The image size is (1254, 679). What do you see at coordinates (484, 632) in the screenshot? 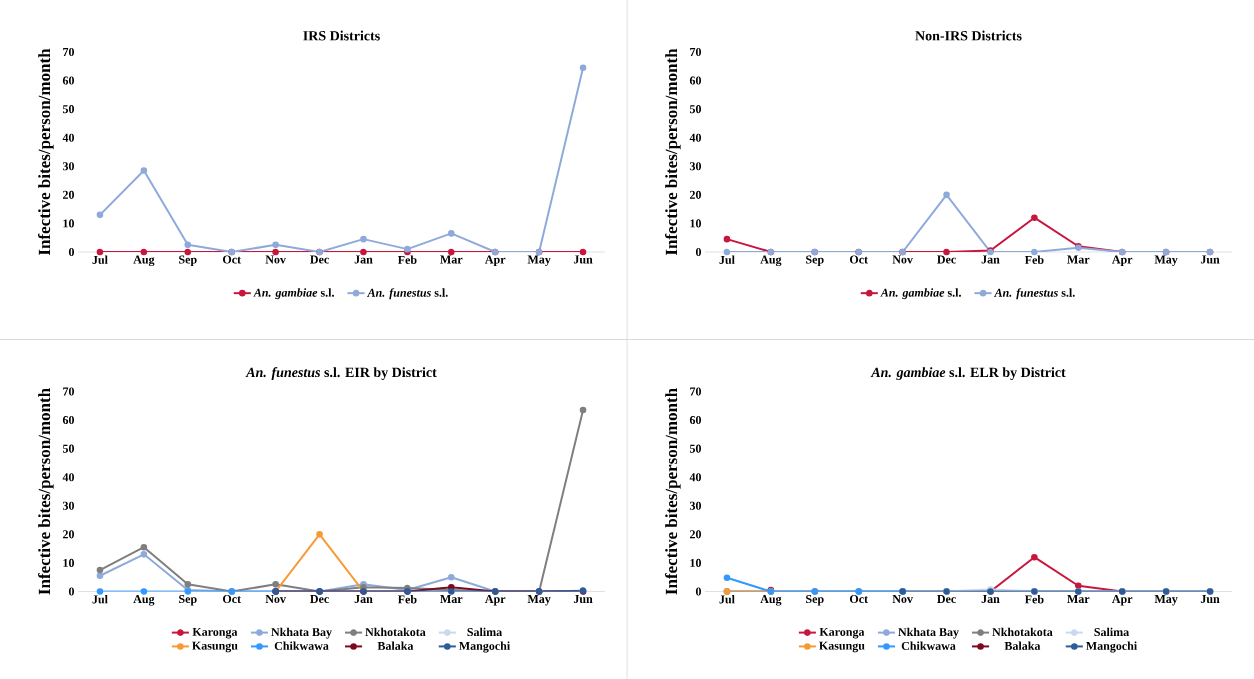
I see `legend-label: Salima` at bounding box center [484, 632].